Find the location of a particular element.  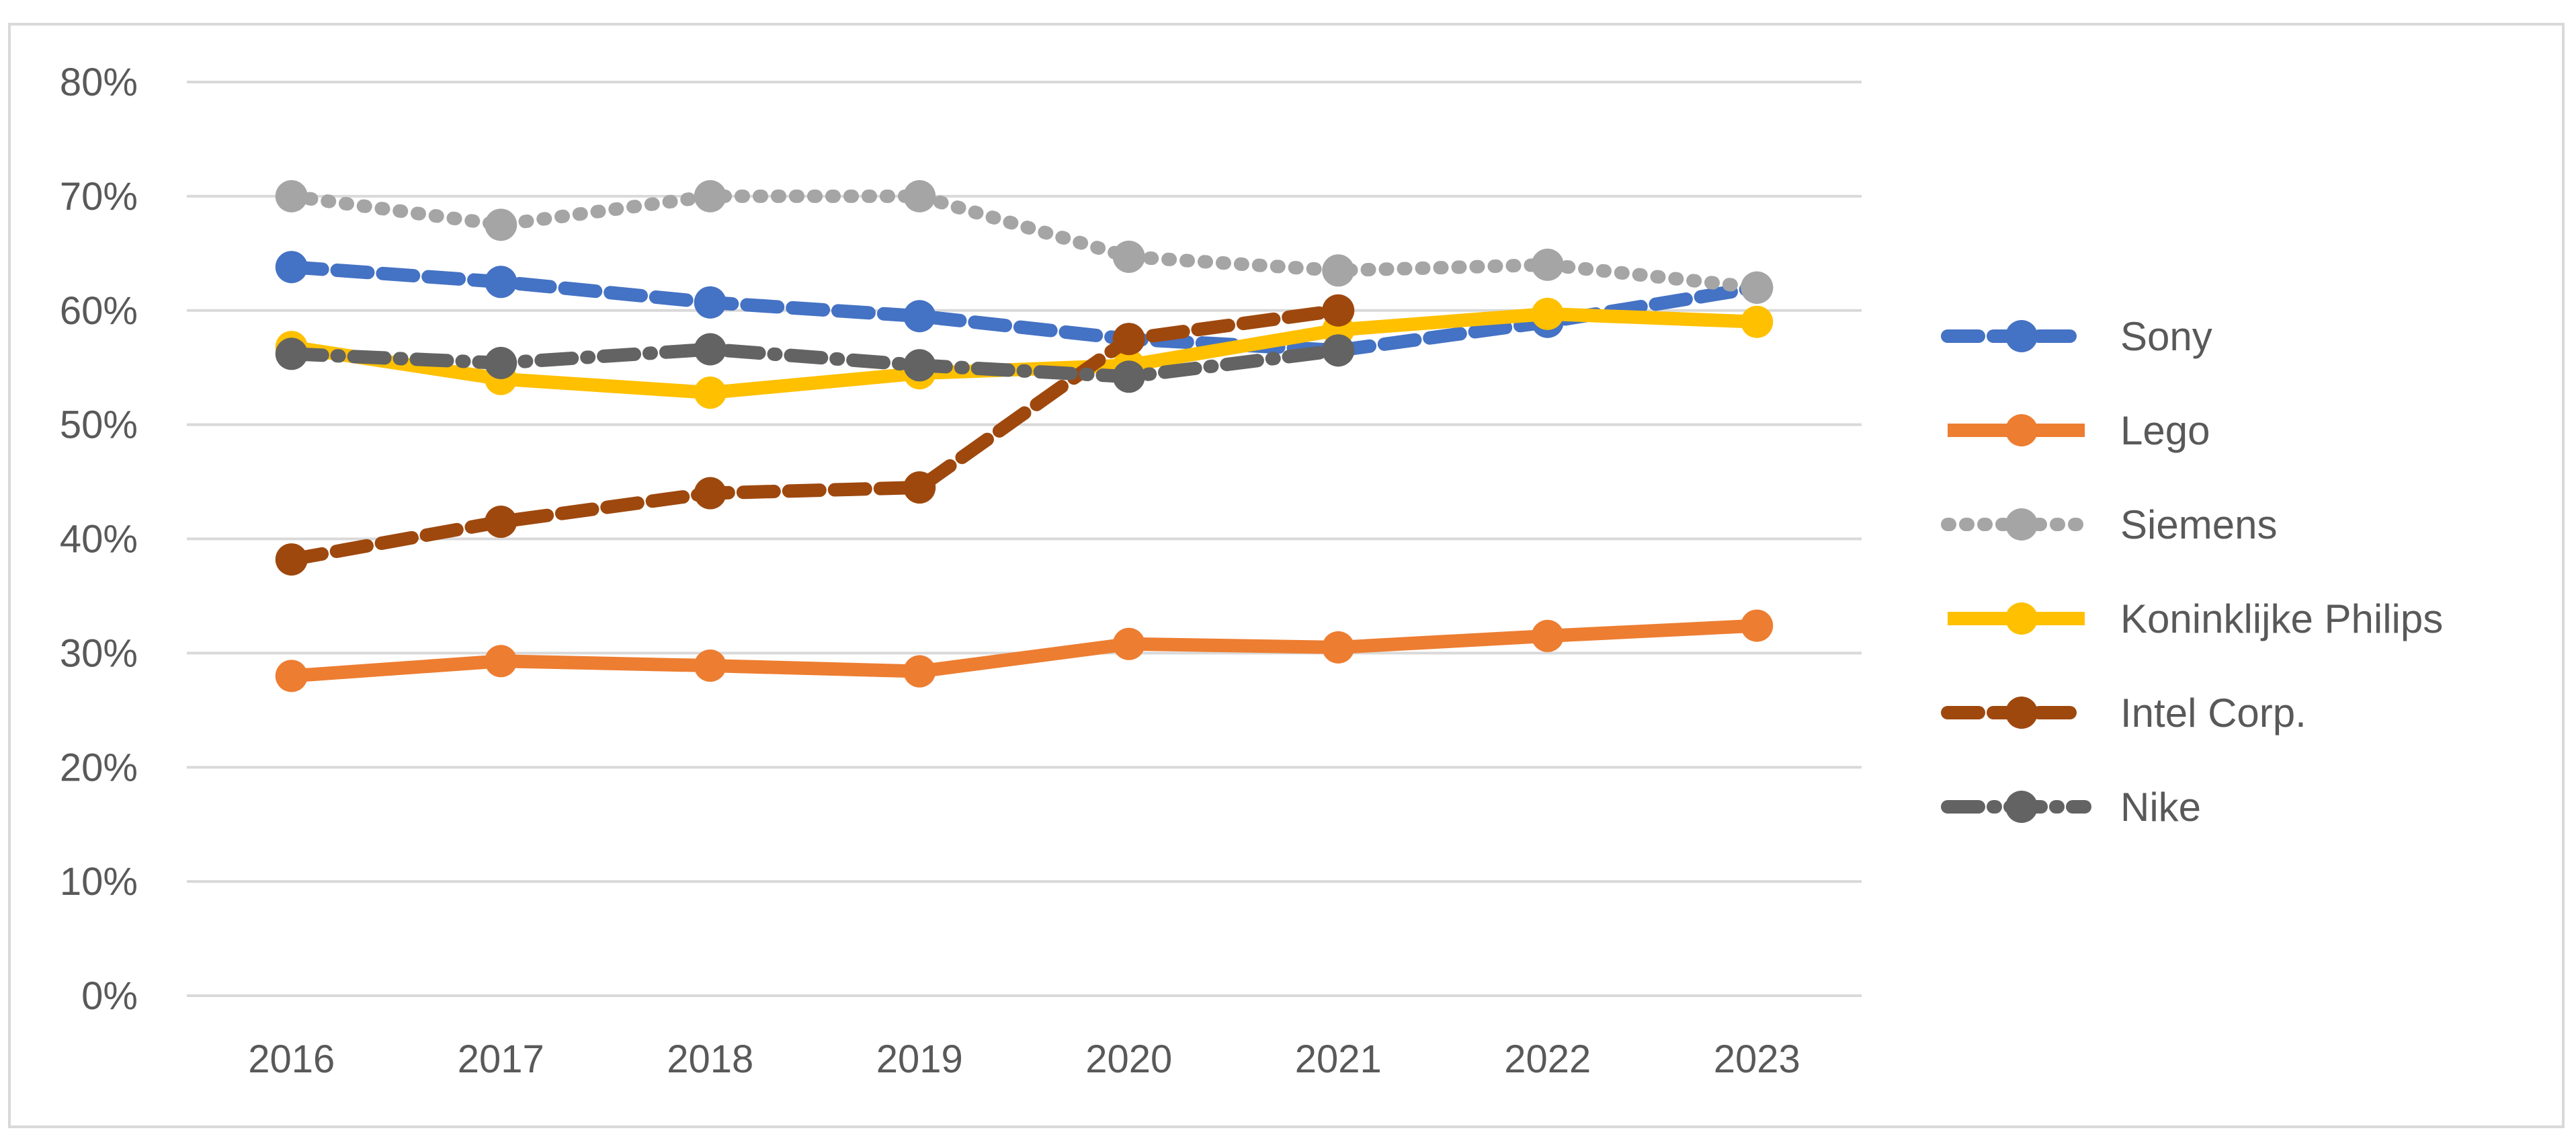

y-tick-label: 40% is located at coordinates (99, 539).